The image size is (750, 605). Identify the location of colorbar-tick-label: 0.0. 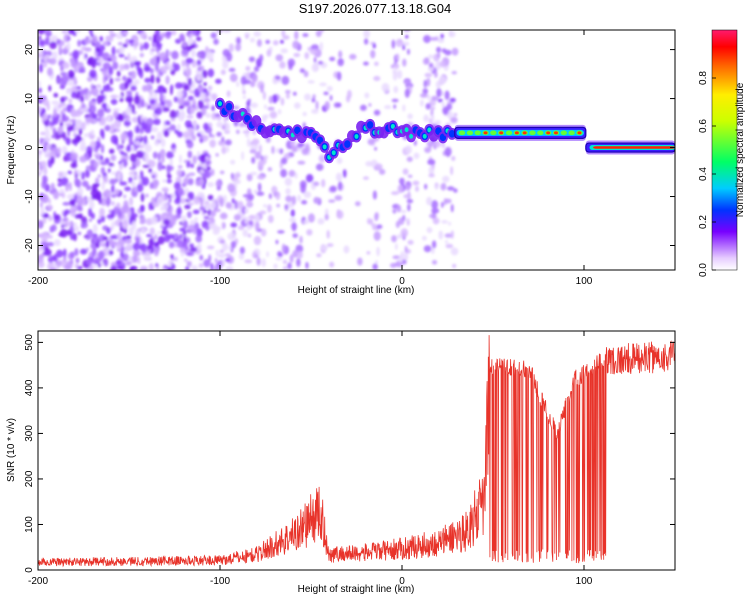
(703, 270).